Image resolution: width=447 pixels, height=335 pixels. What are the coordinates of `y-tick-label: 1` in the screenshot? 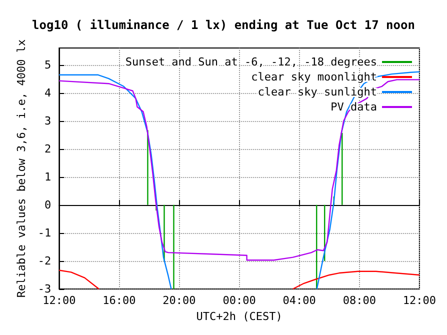 It's located at (48, 177).